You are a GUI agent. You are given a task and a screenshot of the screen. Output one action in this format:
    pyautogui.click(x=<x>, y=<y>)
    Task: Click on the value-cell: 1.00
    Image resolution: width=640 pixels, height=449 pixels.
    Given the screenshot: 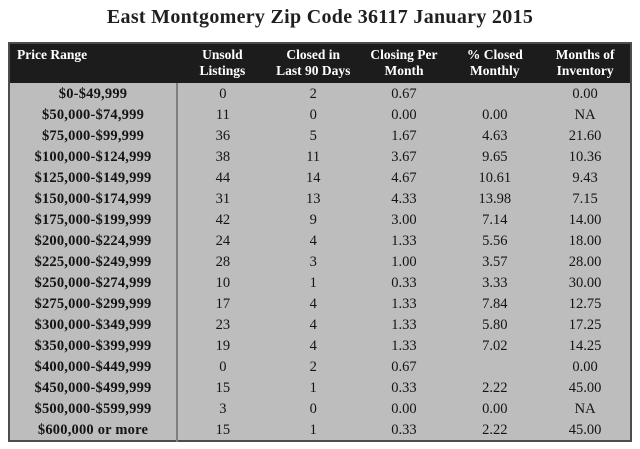 What is the action you would take?
    pyautogui.click(x=404, y=262)
    